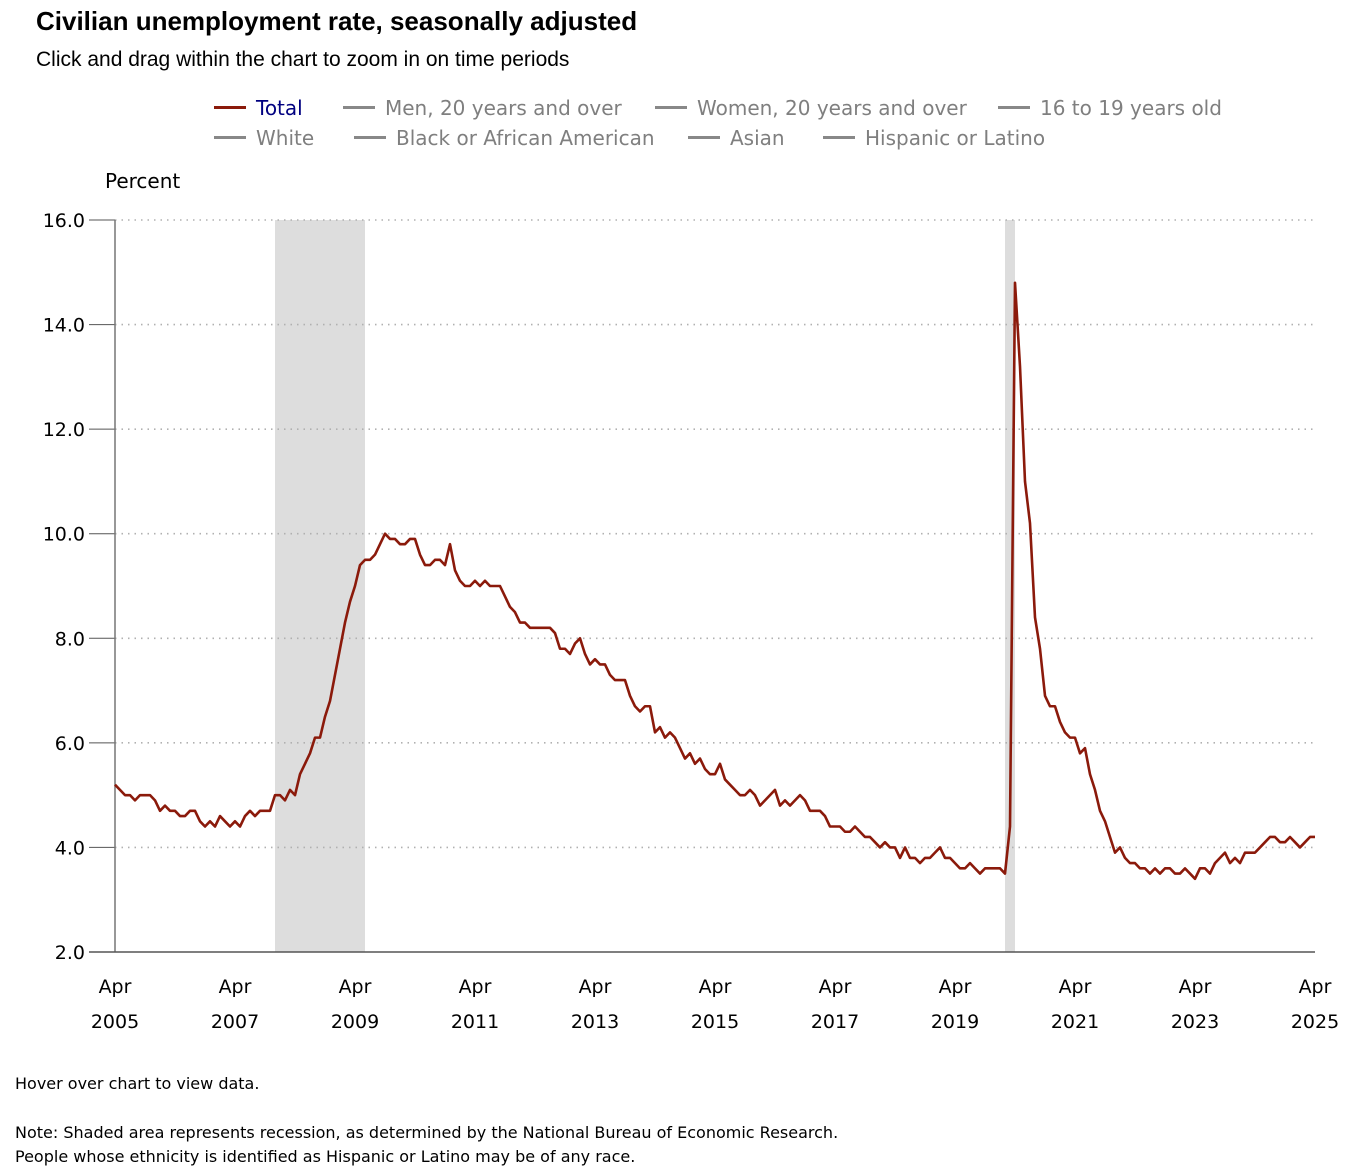 The height and width of the screenshot is (1172, 1348). What do you see at coordinates (475, 1022) in the screenshot?
I see `x-tick-year: 2011` at bounding box center [475, 1022].